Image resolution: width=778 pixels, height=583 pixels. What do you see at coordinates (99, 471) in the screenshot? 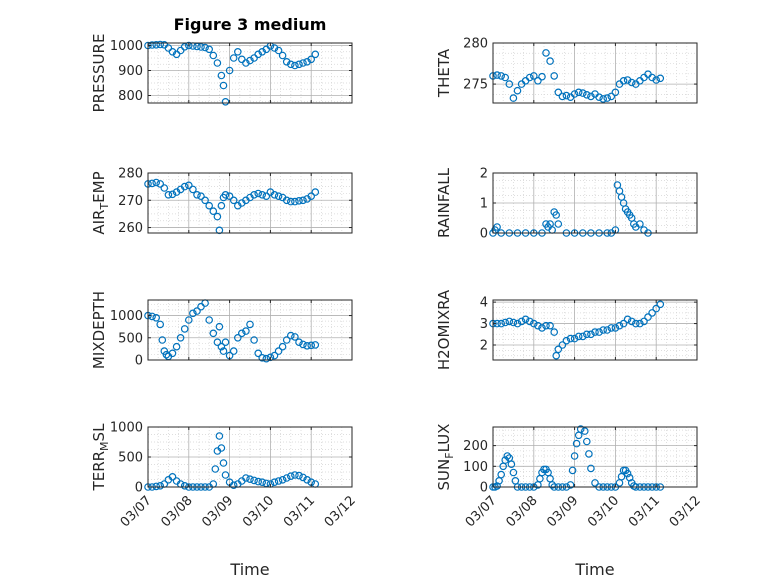
I see `y-axis-label-main: TERR` at bounding box center [99, 471].